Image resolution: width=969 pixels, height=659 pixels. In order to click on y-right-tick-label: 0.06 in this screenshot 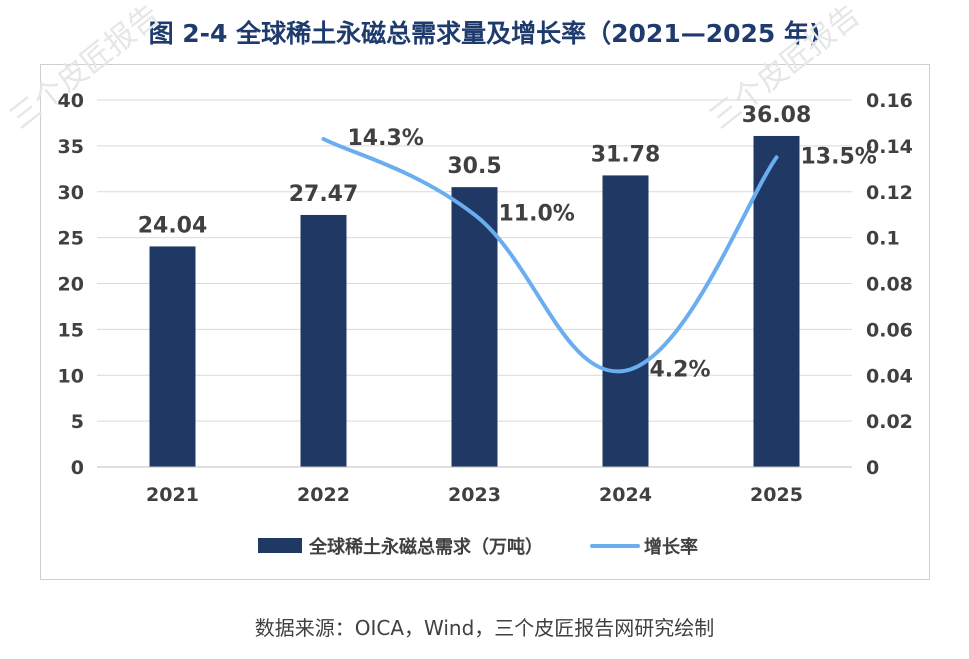, I will do `click(889, 330)`.